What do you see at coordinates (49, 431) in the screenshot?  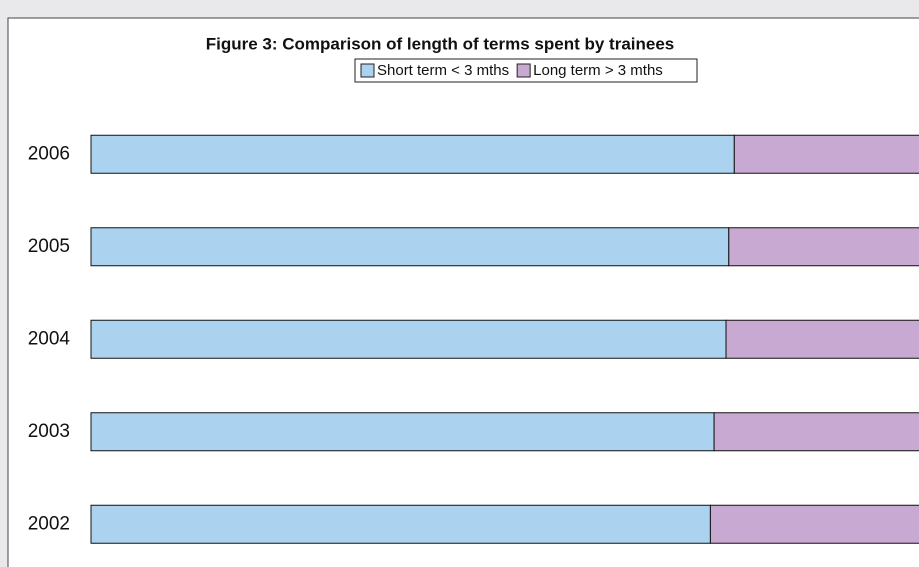 I see `y-tick-label: 2003` at bounding box center [49, 431].